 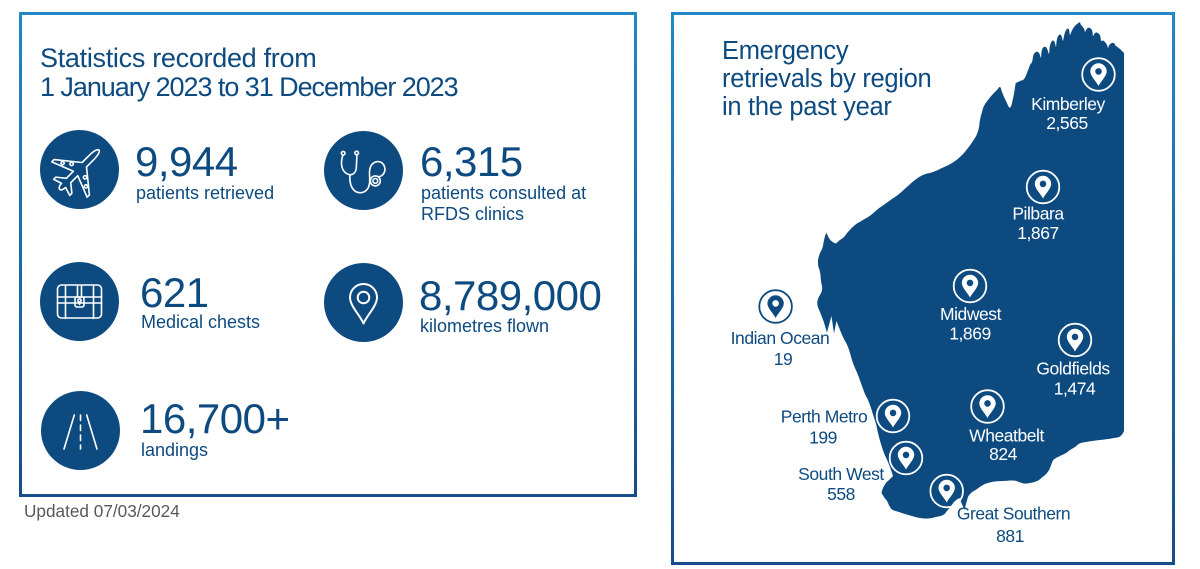 I want to click on svg-text: 19, so click(x=783, y=359).